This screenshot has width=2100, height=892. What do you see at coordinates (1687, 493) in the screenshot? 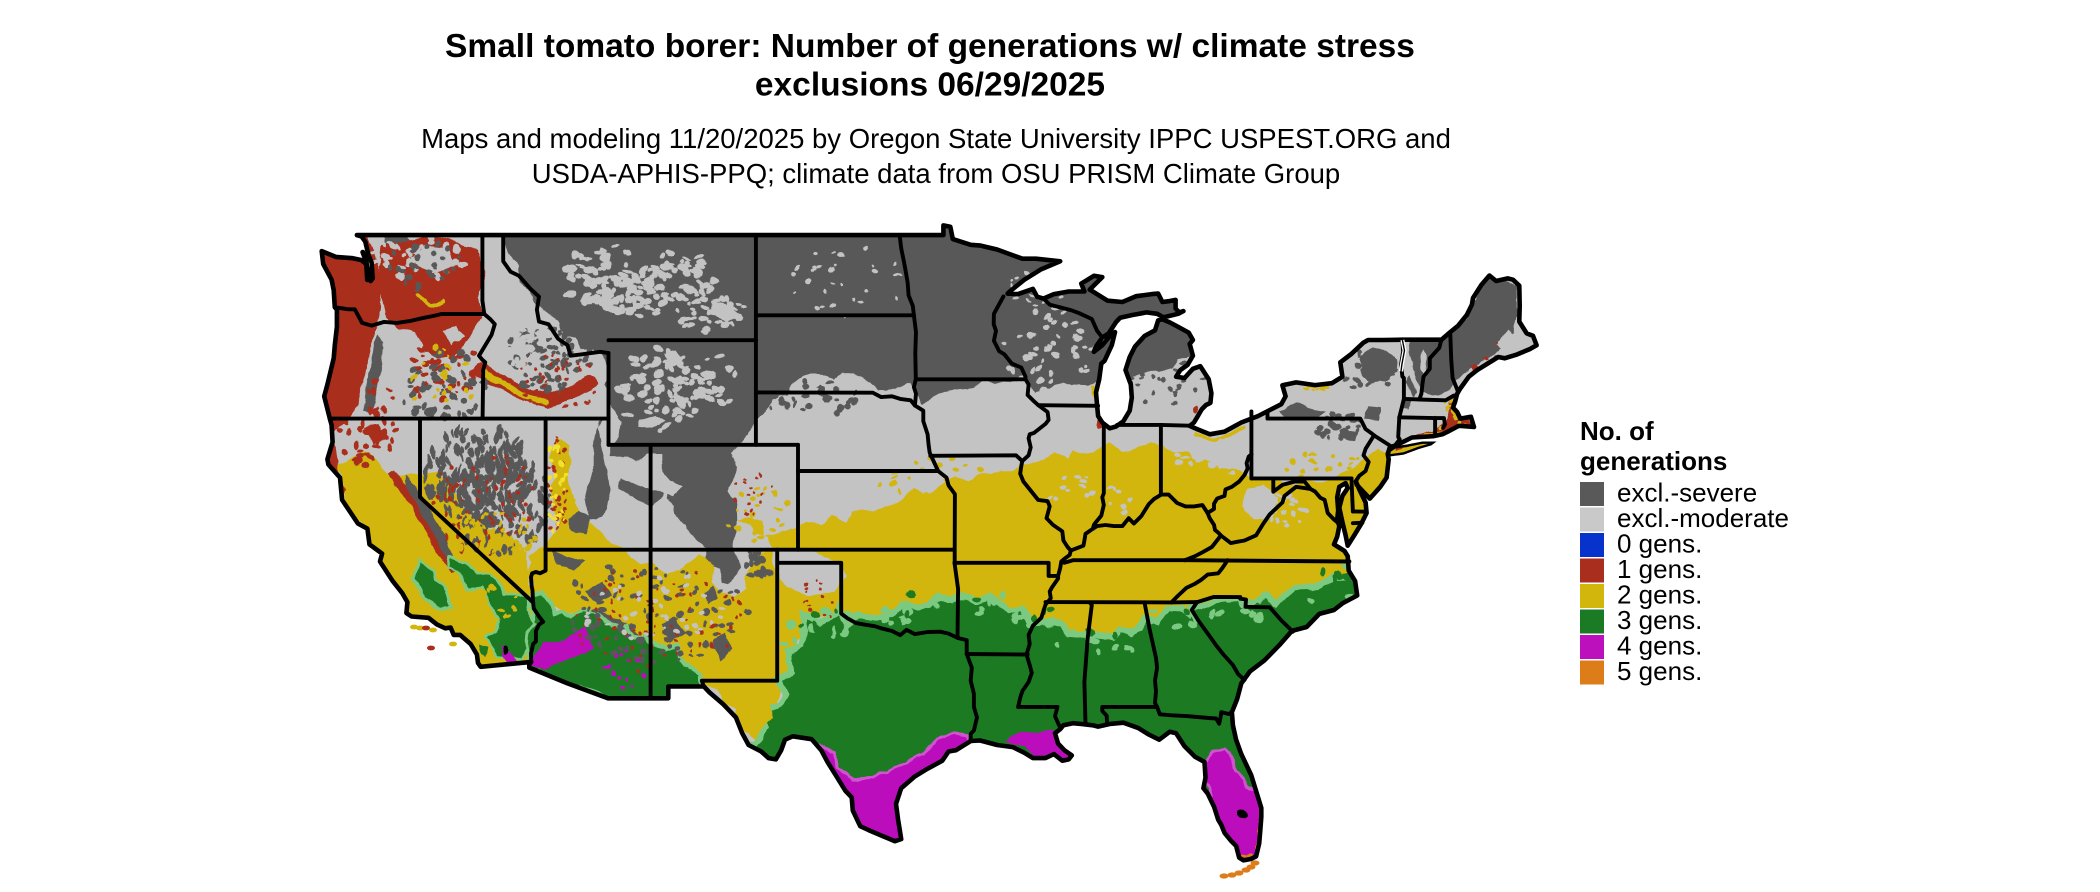
I see `svg-text: excl.-severe` at bounding box center [1687, 493].